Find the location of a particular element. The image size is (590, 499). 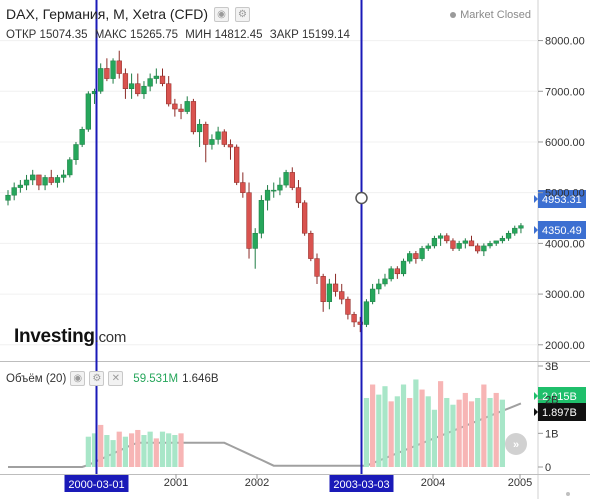

volume-header: Объём (20) ◉ ⚙ ✕ 59.531M 1.646B is located at coordinates (112, 378).